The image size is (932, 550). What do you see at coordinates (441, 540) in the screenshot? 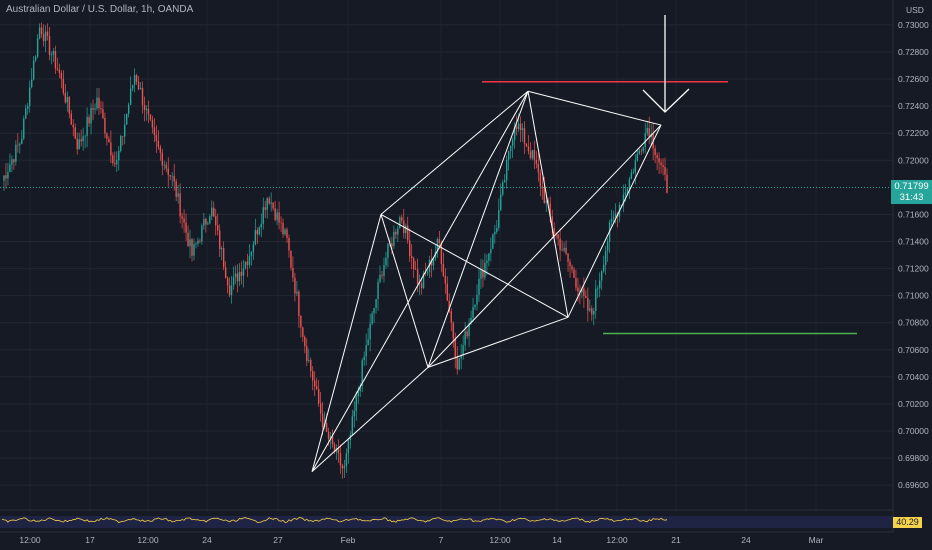
I see `time-tick-label: 7` at bounding box center [441, 540].